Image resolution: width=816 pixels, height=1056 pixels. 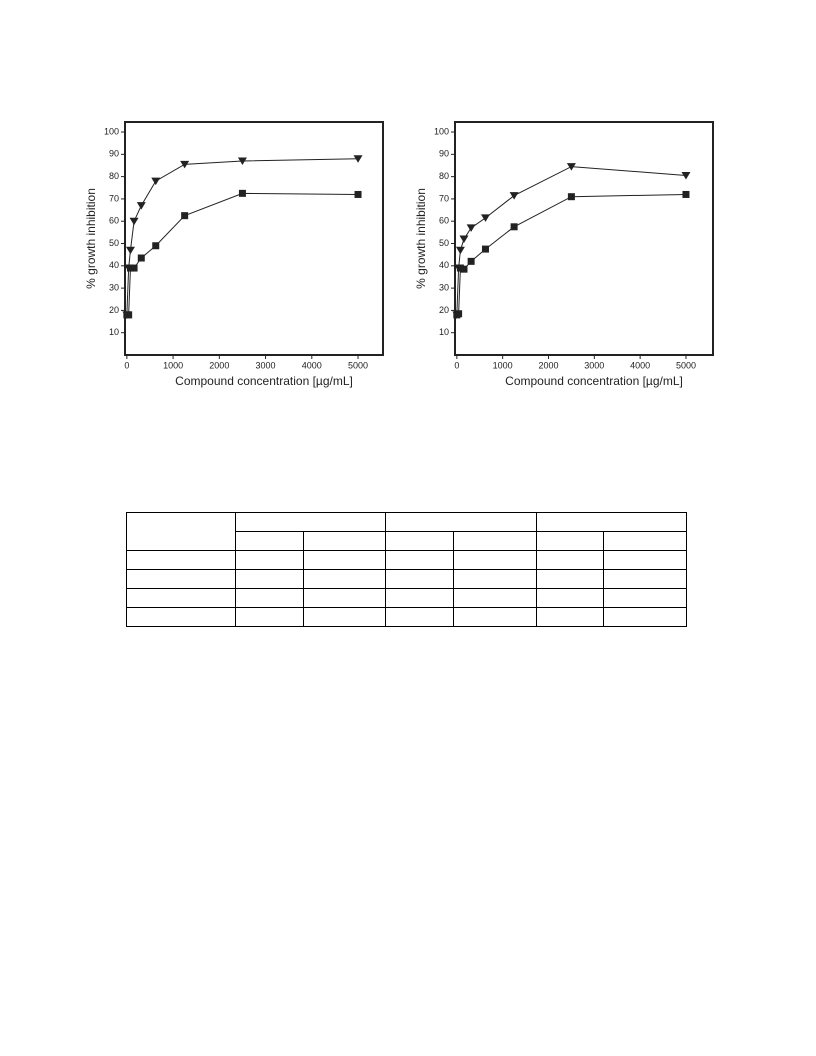 I want to click on x-tick-label: 5000, so click(x=686, y=365).